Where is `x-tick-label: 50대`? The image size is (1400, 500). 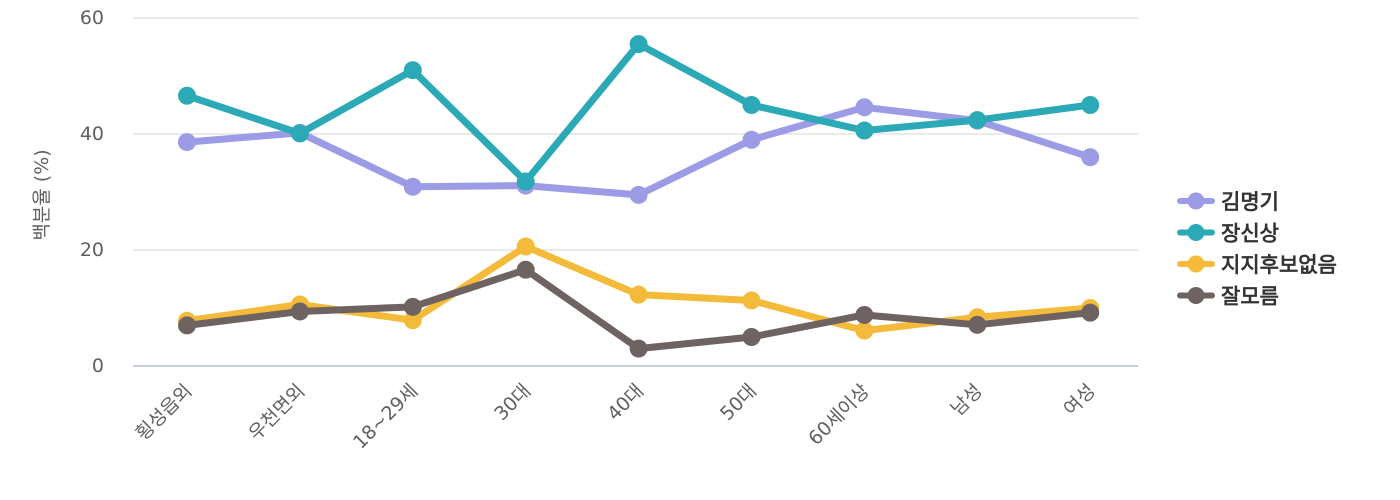
x-tick-label: 50대 is located at coordinates (738, 402).